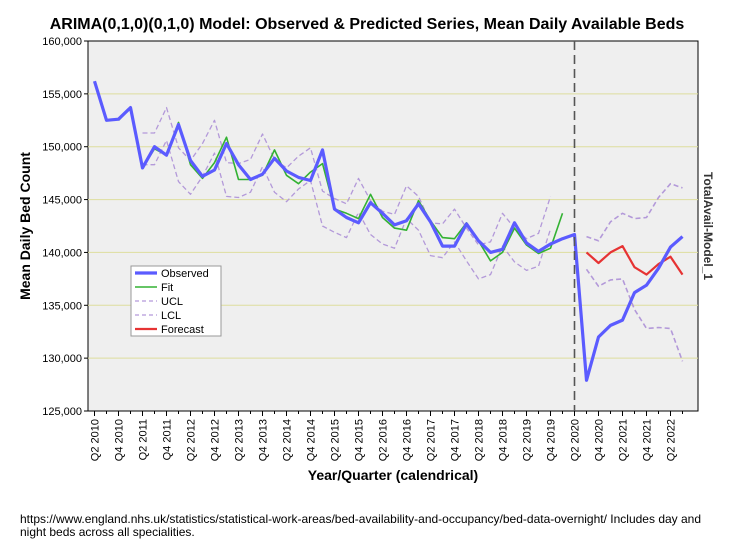  Describe the element at coordinates (552, 440) in the screenshot. I see `x-tick-label: Q4 2019` at that location.